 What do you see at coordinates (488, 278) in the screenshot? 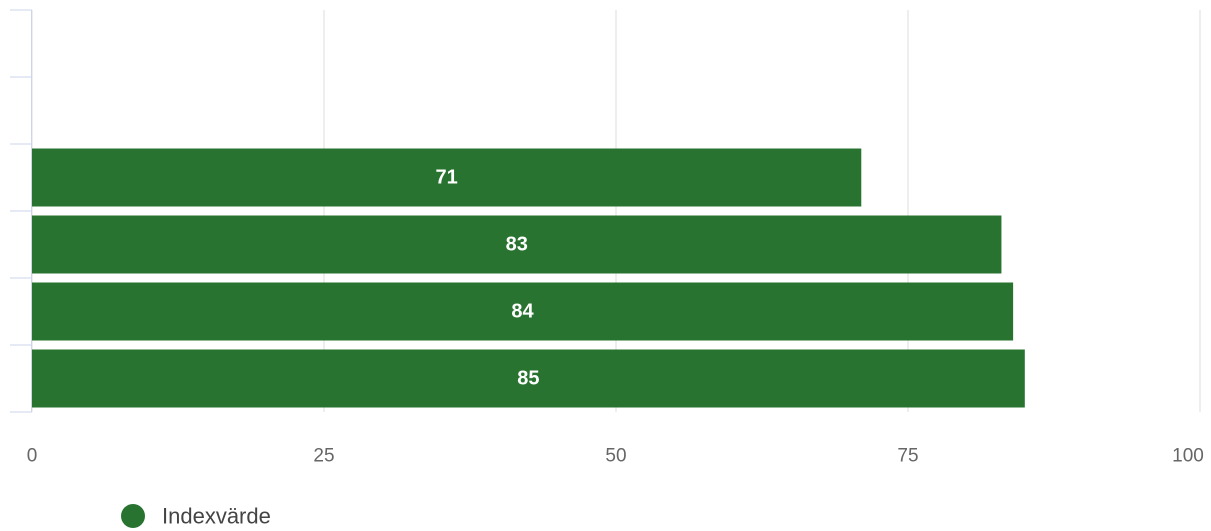
I see `data-labels: 71 83 84 85` at bounding box center [488, 278].